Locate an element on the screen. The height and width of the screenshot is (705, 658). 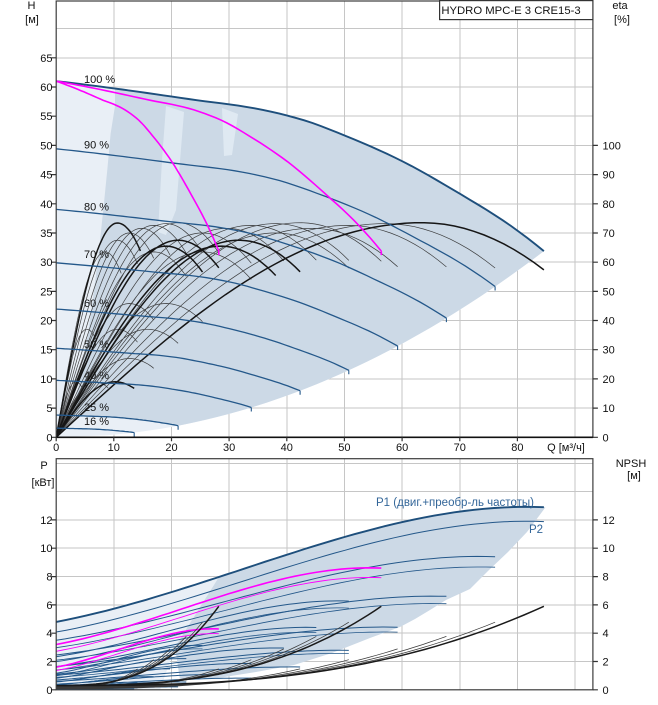
svg-text: H is located at coordinates (32, 6).